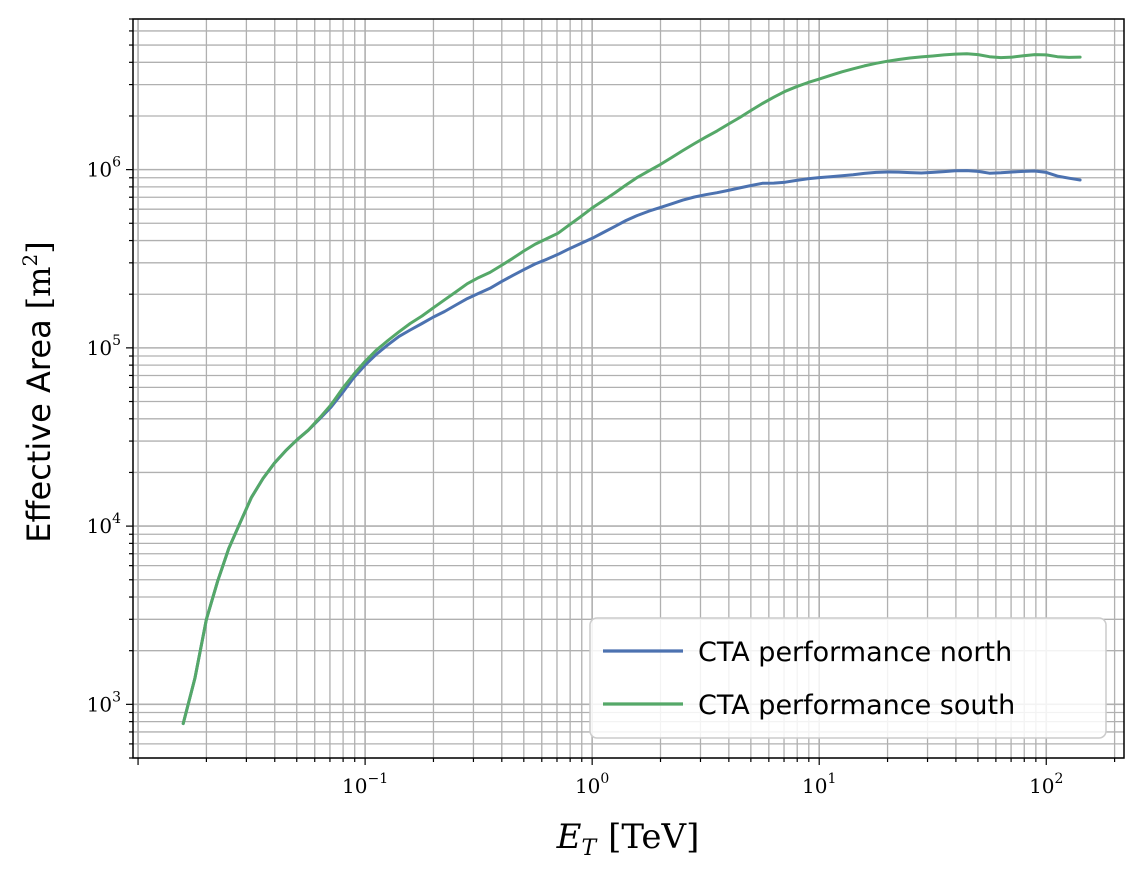  I want to click on y-axis-label-unit-close: ], so click(39, 247).